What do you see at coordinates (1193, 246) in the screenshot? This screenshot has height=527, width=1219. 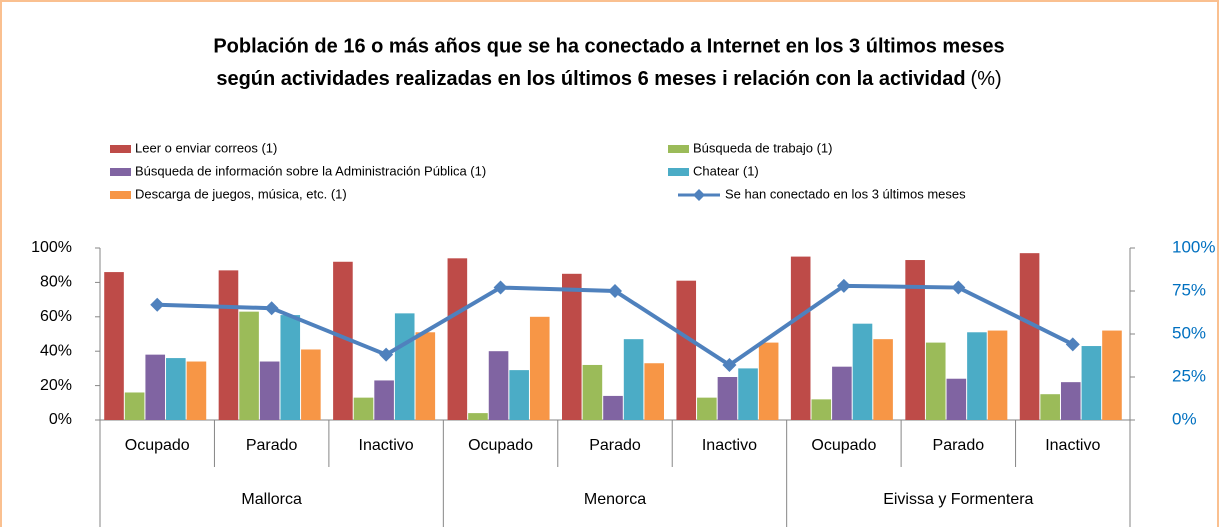 I see `y2-tick-label: 100%` at bounding box center [1193, 246].